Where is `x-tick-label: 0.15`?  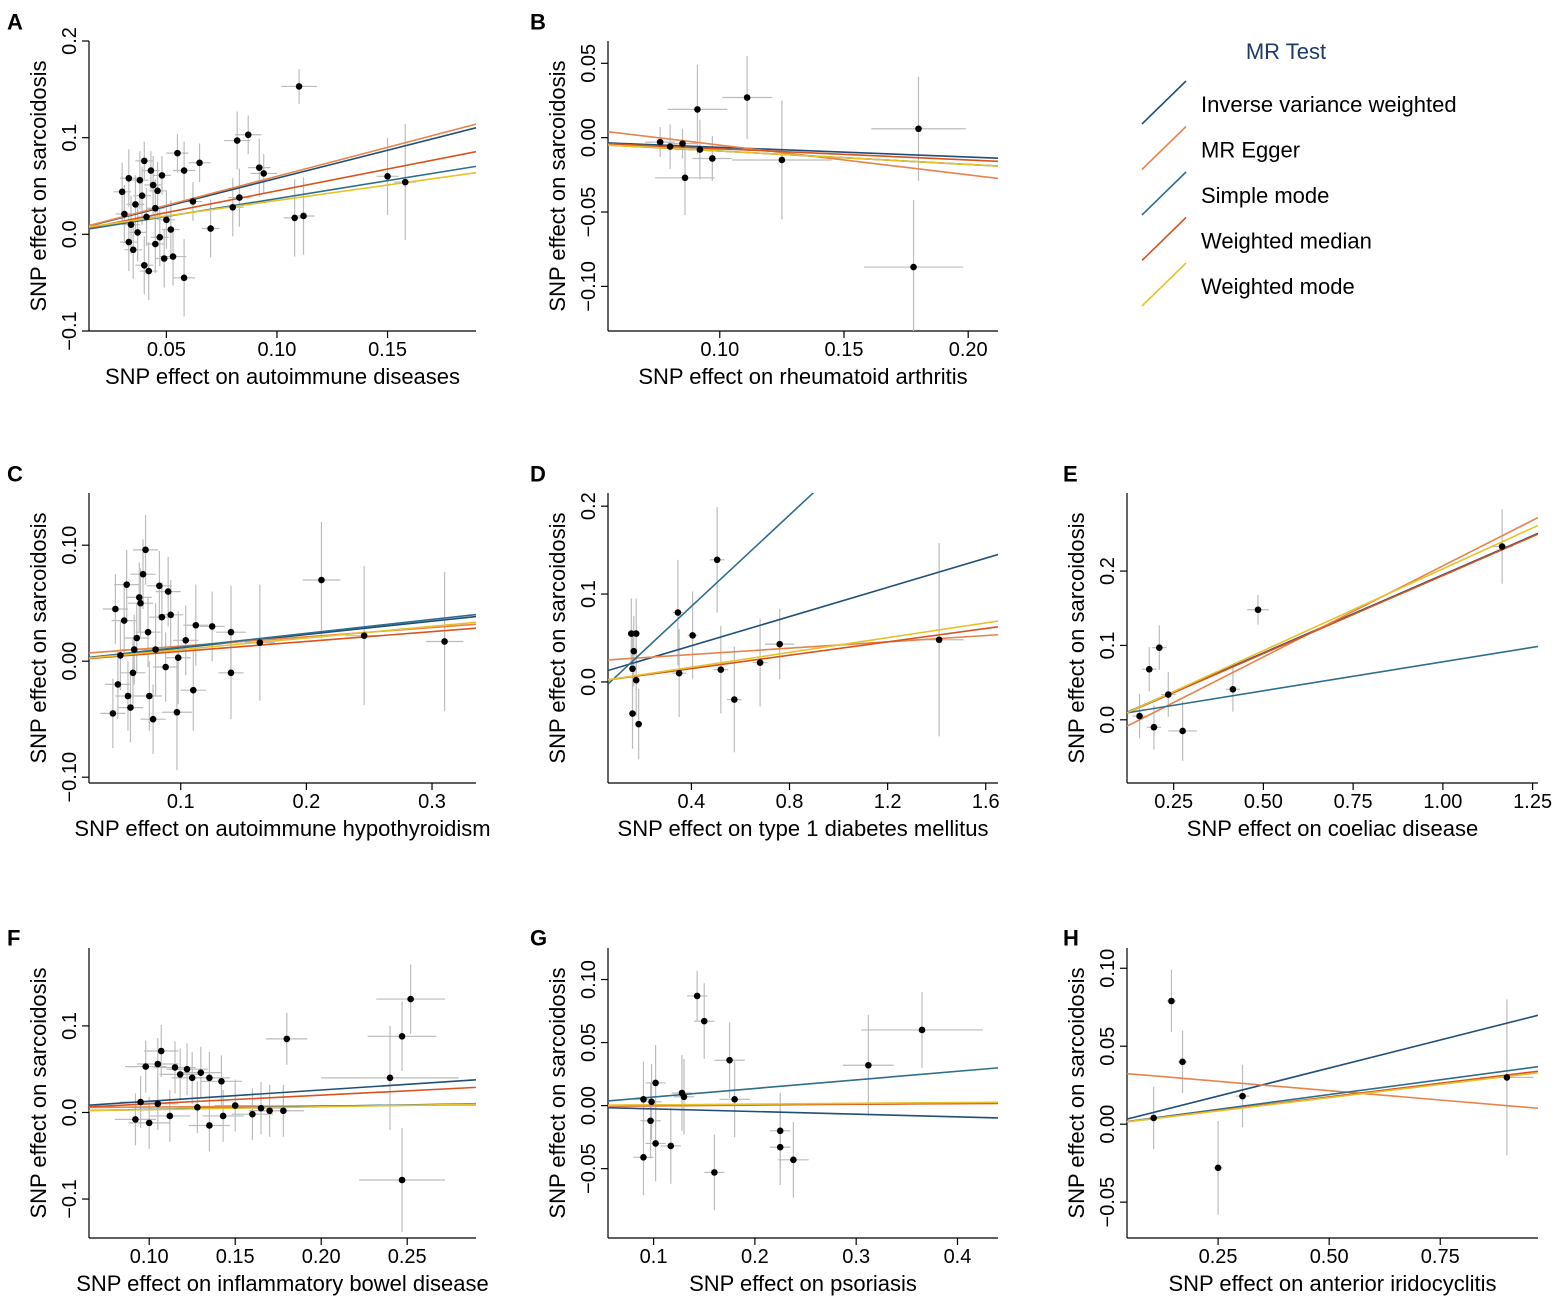
x-tick-label: 0.15 is located at coordinates (235, 1257).